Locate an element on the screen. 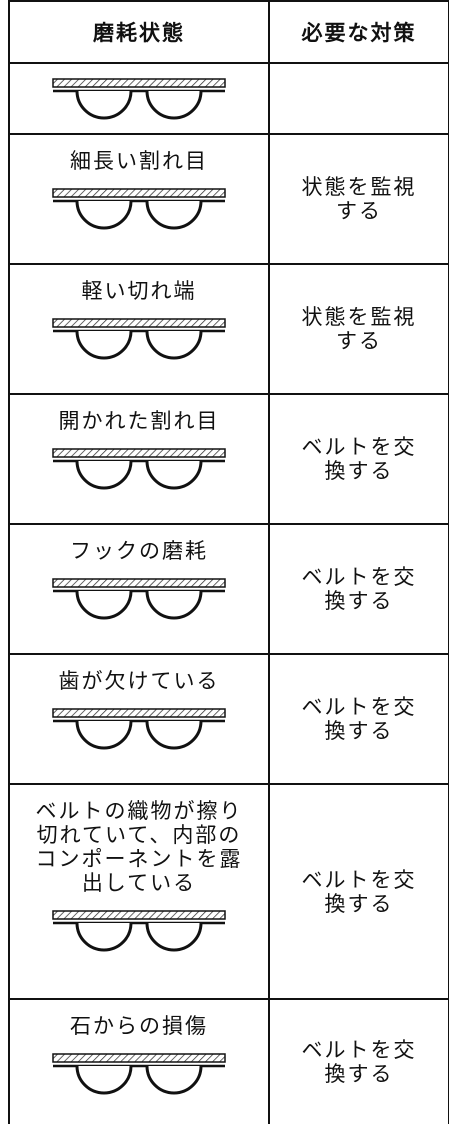 The width and height of the screenshot is (449, 1125). table-row: 開かれた割れ目ベルトを交換する is located at coordinates (228, 459).